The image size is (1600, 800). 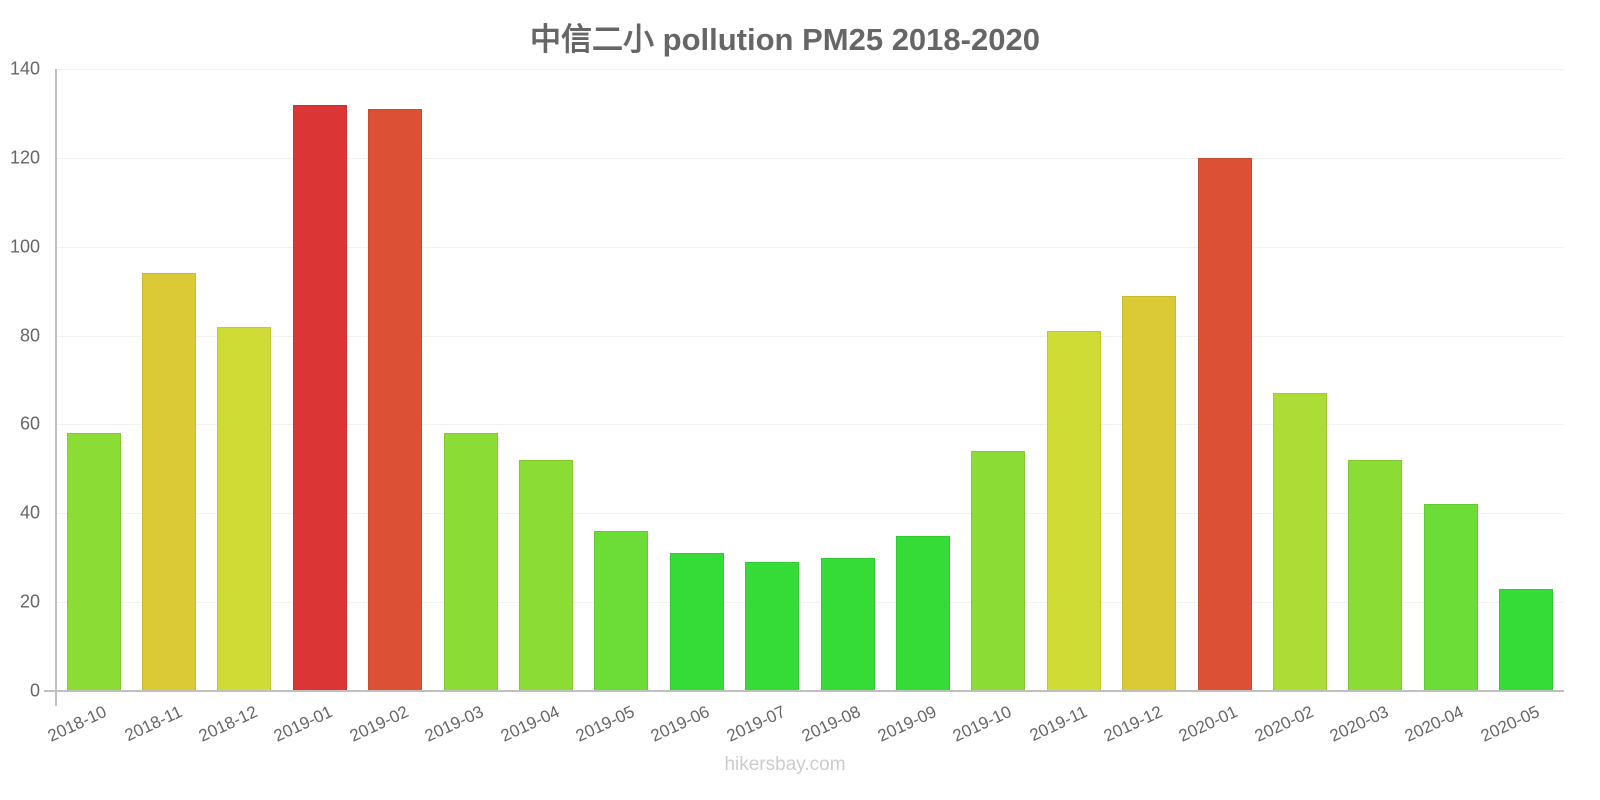 I want to click on x-tick-label: 2019-08, so click(x=831, y=724).